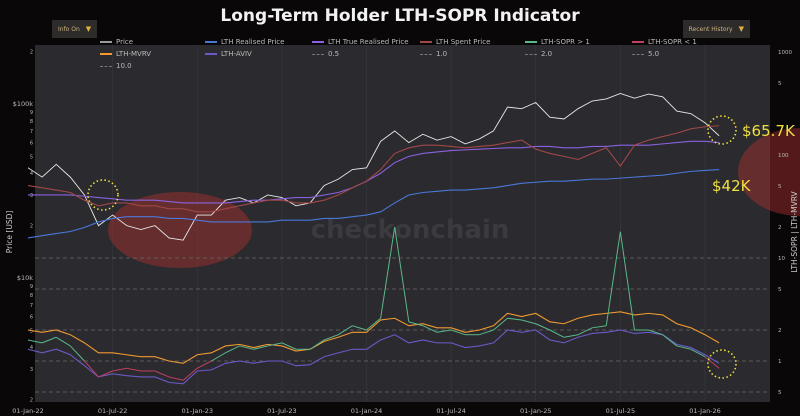 The height and width of the screenshot is (416, 800). I want to click on y-tick-label: 6, so click(31, 318).